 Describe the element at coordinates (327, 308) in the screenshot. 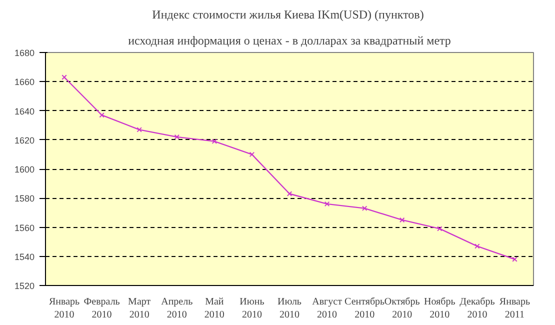

I see `x-tick-label: Август 2010` at that location.